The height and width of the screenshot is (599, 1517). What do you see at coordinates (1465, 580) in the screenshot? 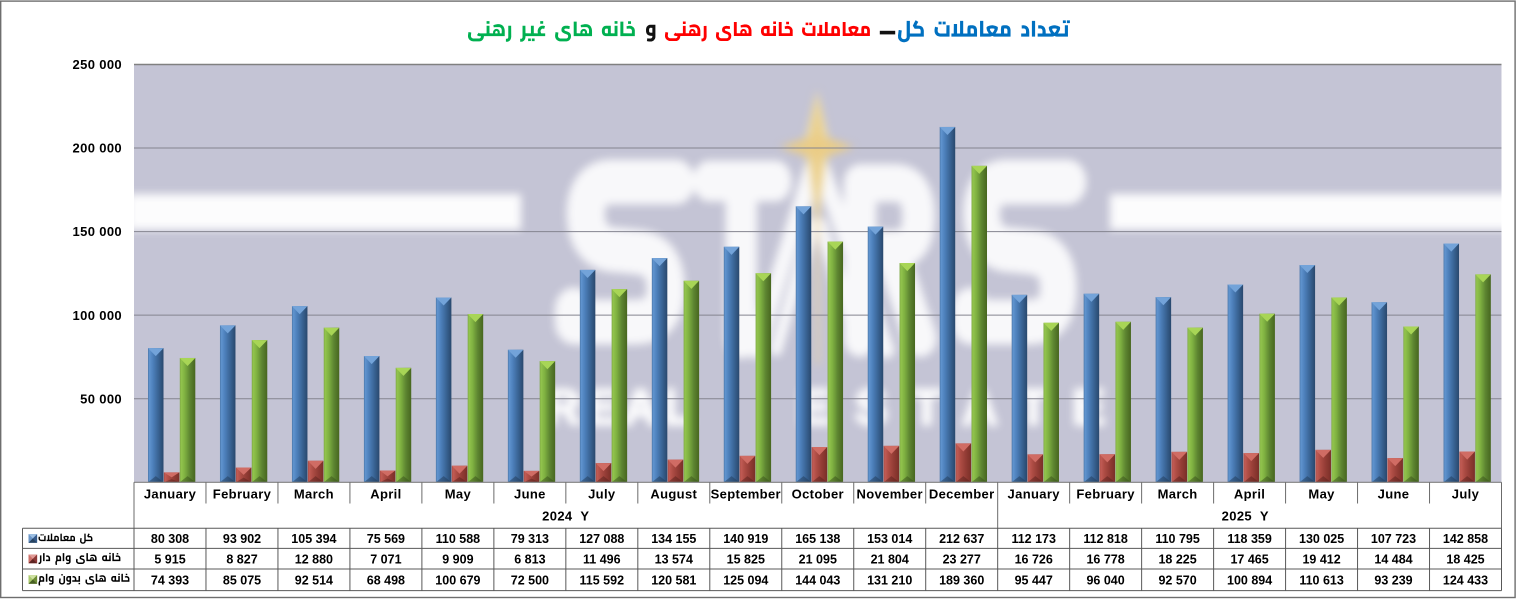
I see `svg-text: 124 433` at bounding box center [1465, 580].